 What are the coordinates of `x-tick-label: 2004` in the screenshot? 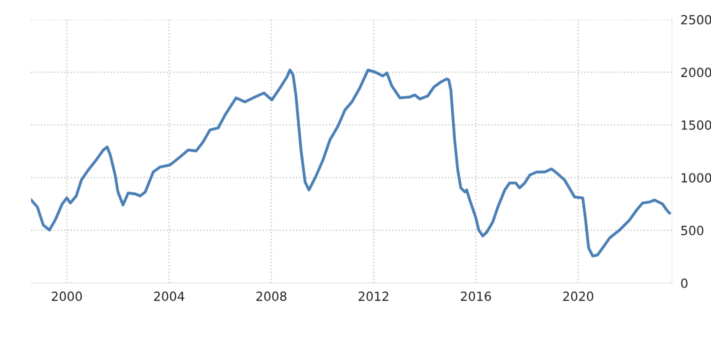 It's located at (169, 297).